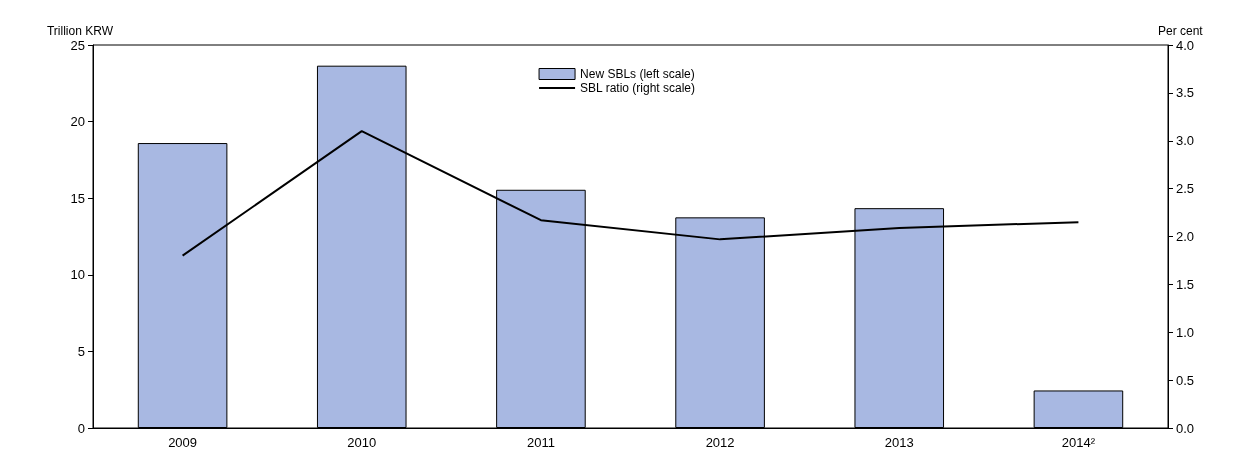 This screenshot has width=1234, height=465. Describe the element at coordinates (540, 442) in the screenshot. I see `x-tick-label: 2011` at that location.